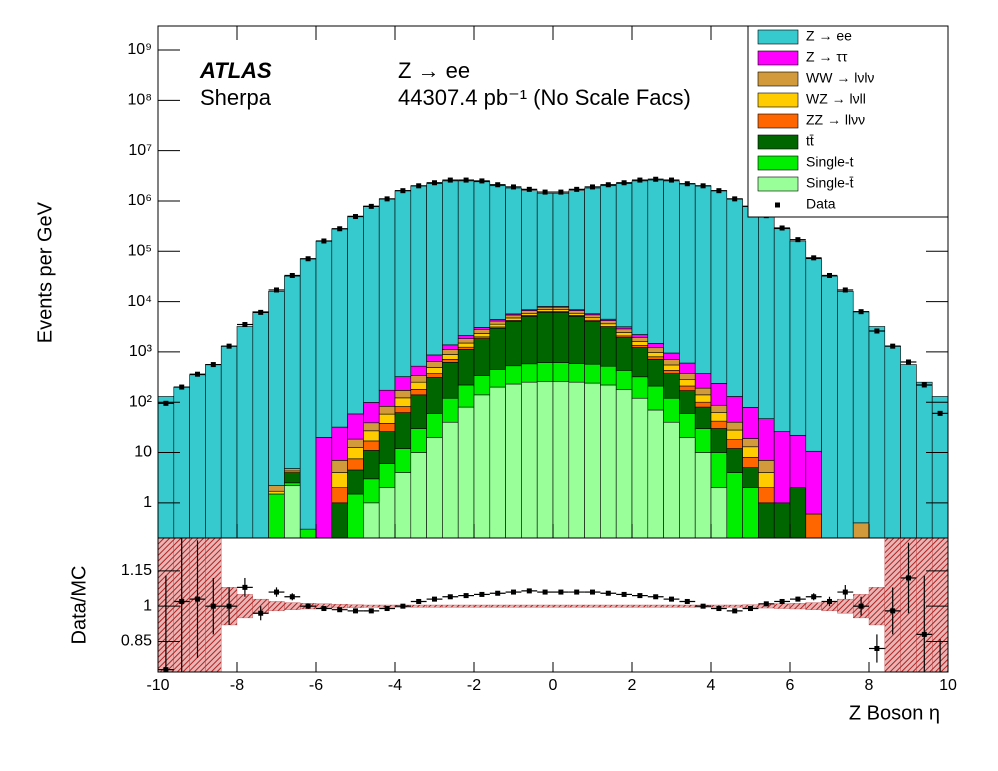  Describe the element at coordinates (777, 205) in the screenshot. I see `legend-marker` at that location.